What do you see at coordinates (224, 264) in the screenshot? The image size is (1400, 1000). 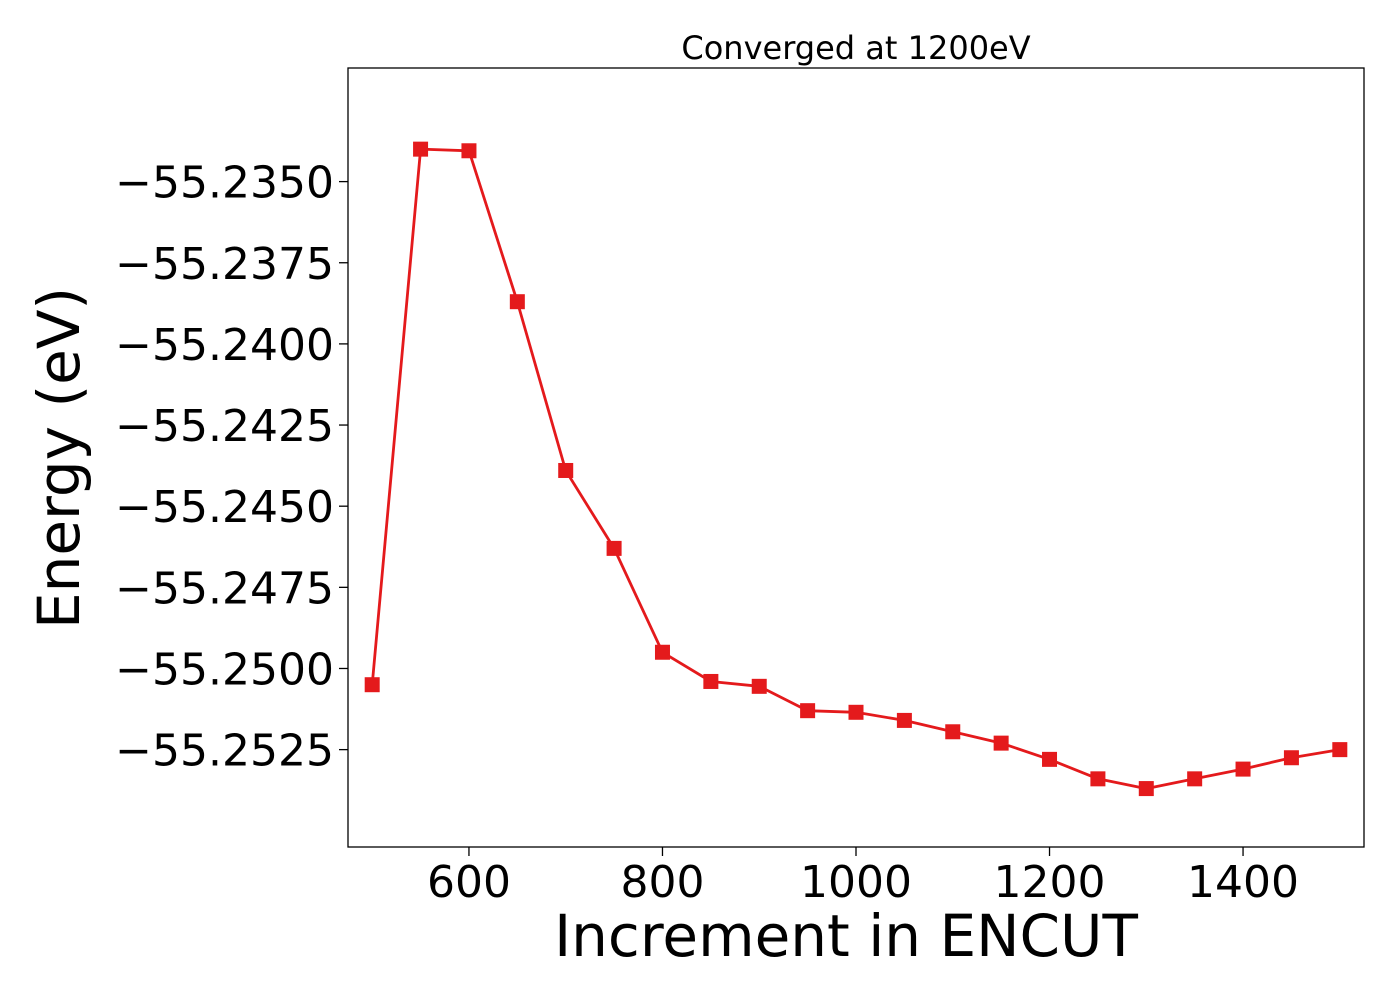 I see `y-tick-label: −55.2375` at bounding box center [224, 264].